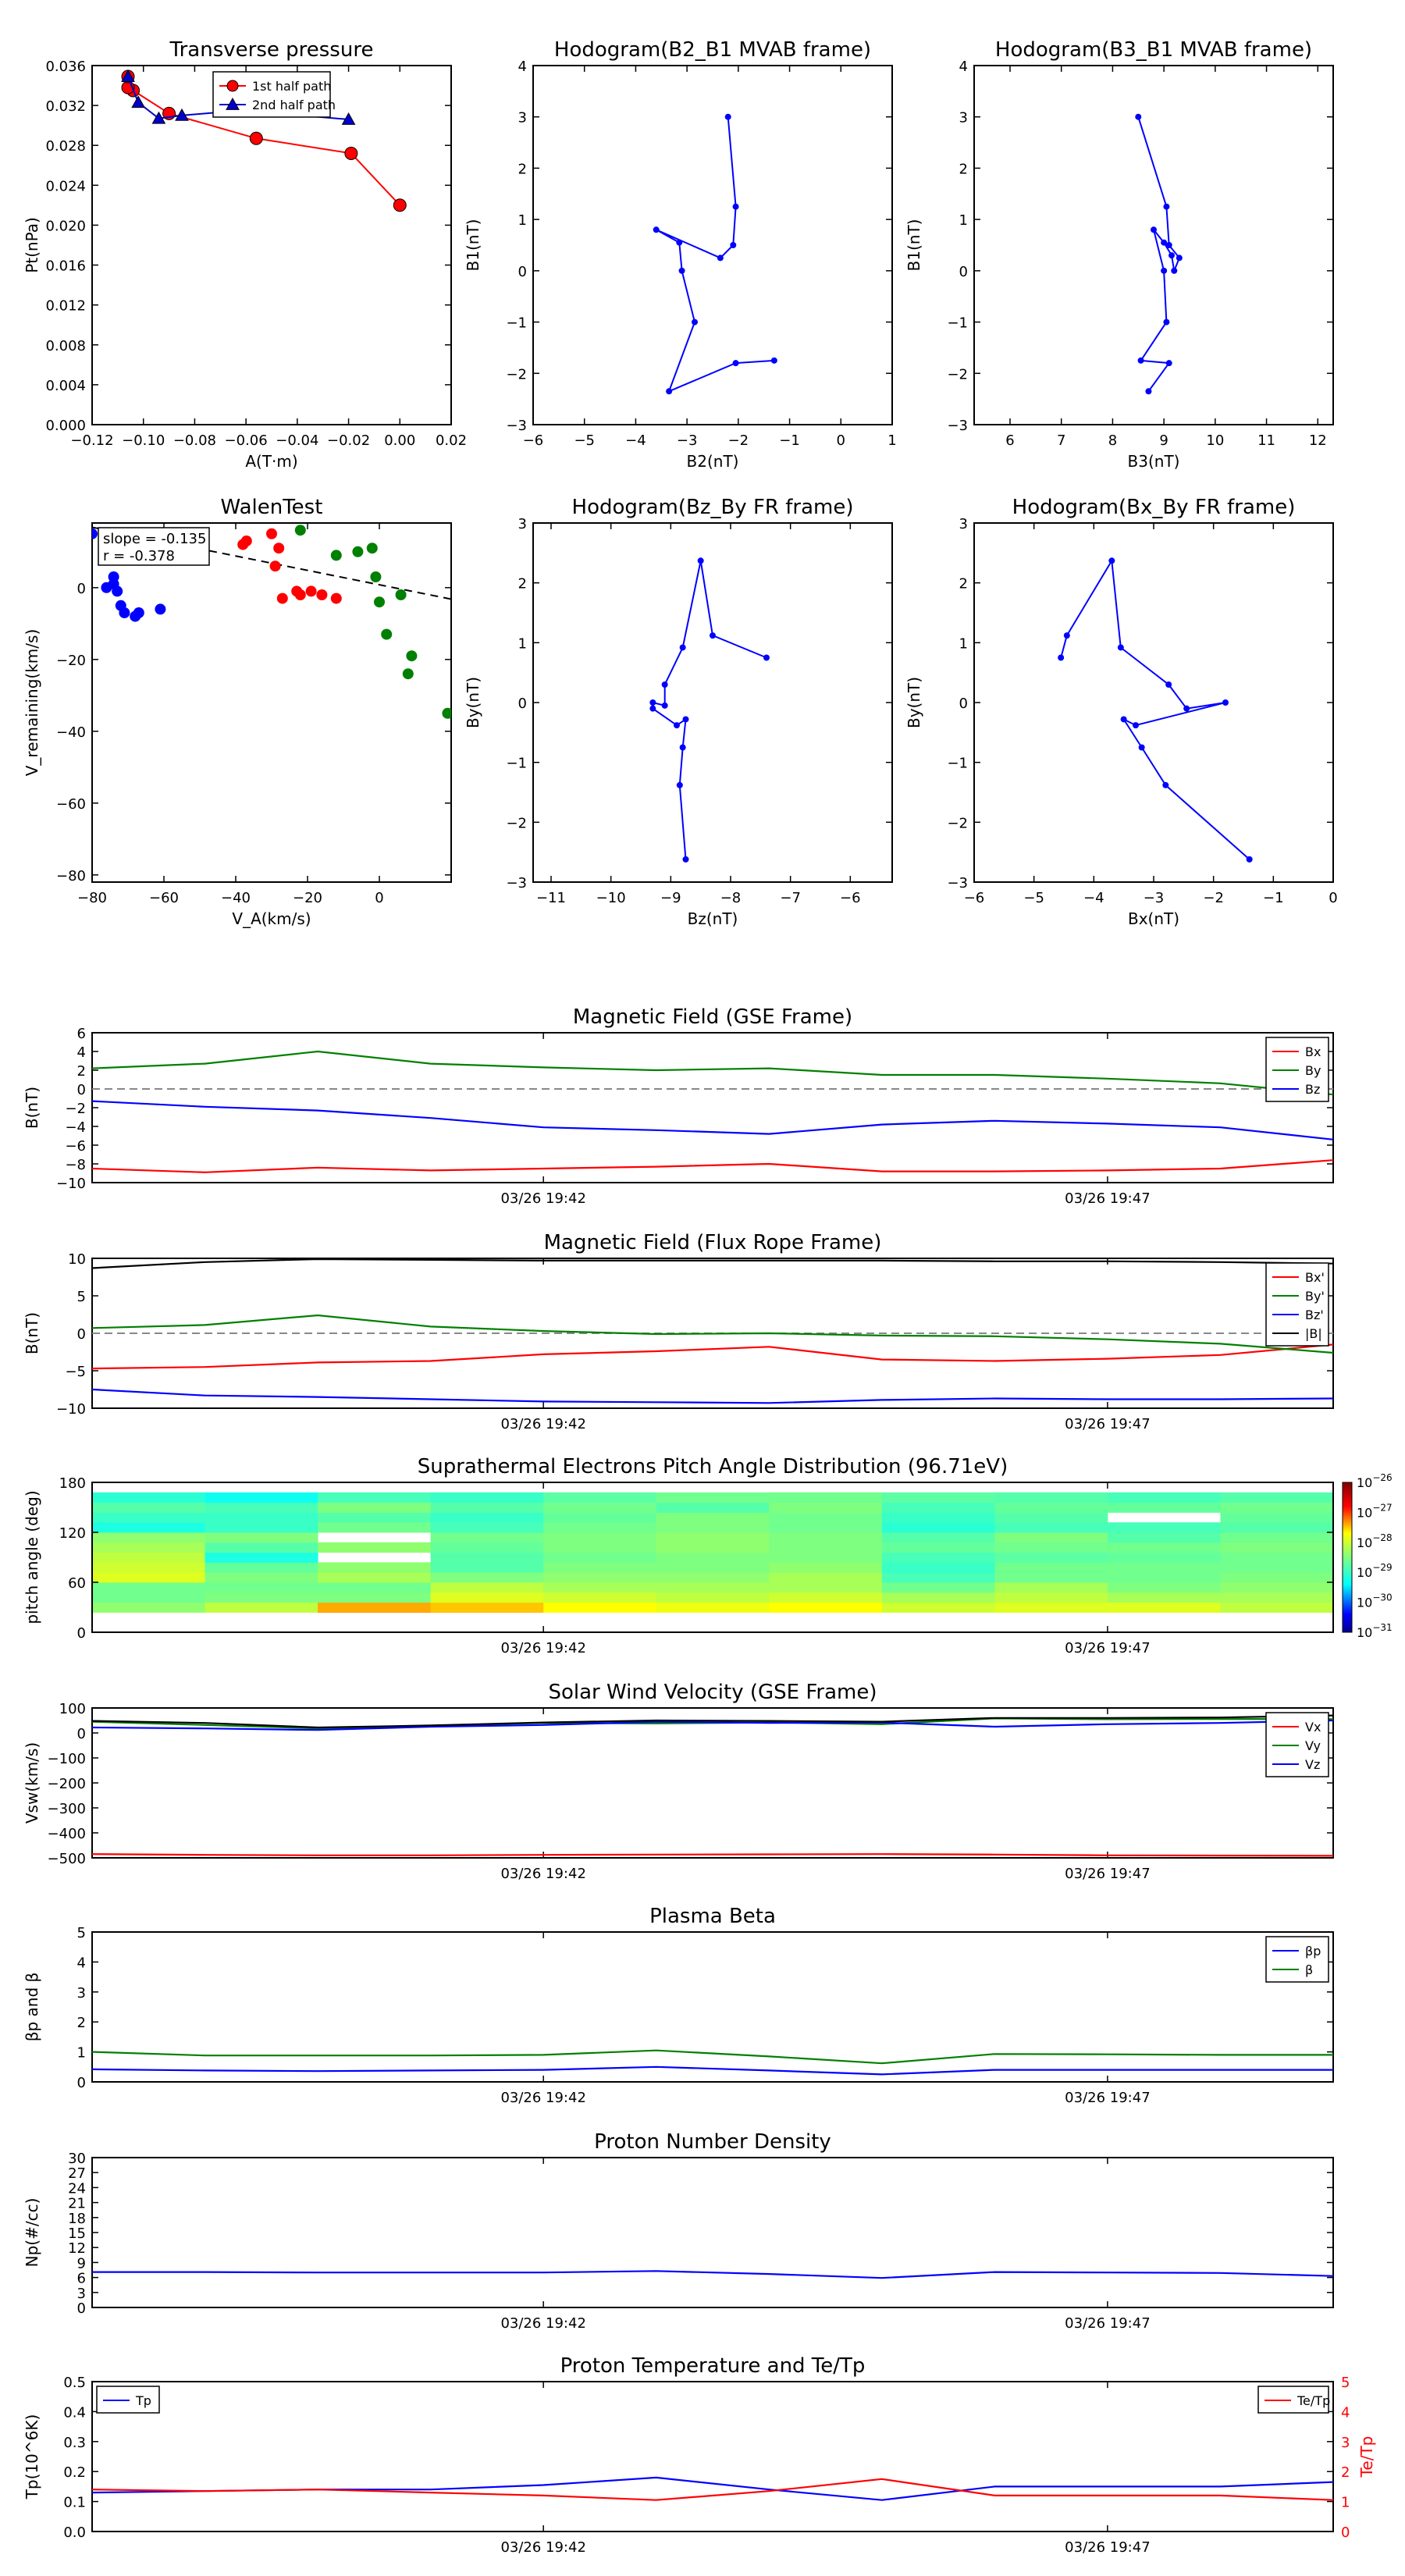 The width and height of the screenshot is (1405, 2576). What do you see at coordinates (65, 386) in the screenshot?
I see `y-tick-label: 0.004` at bounding box center [65, 386].